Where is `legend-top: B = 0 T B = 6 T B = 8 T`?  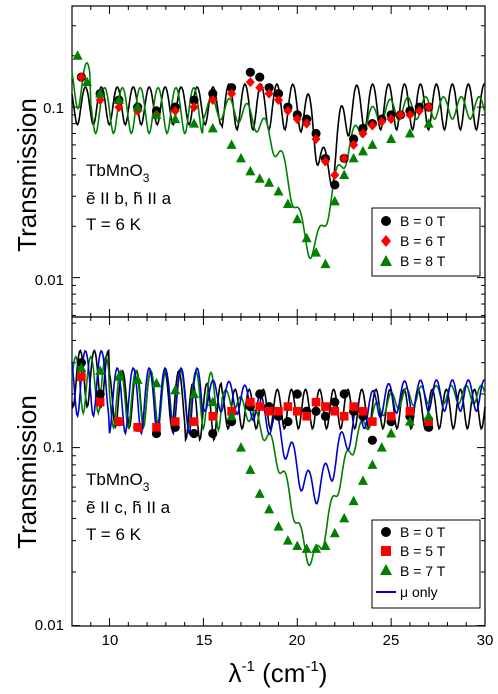 legend-top: B = 0 T B = 6 T B = 8 T is located at coordinates (426, 242).